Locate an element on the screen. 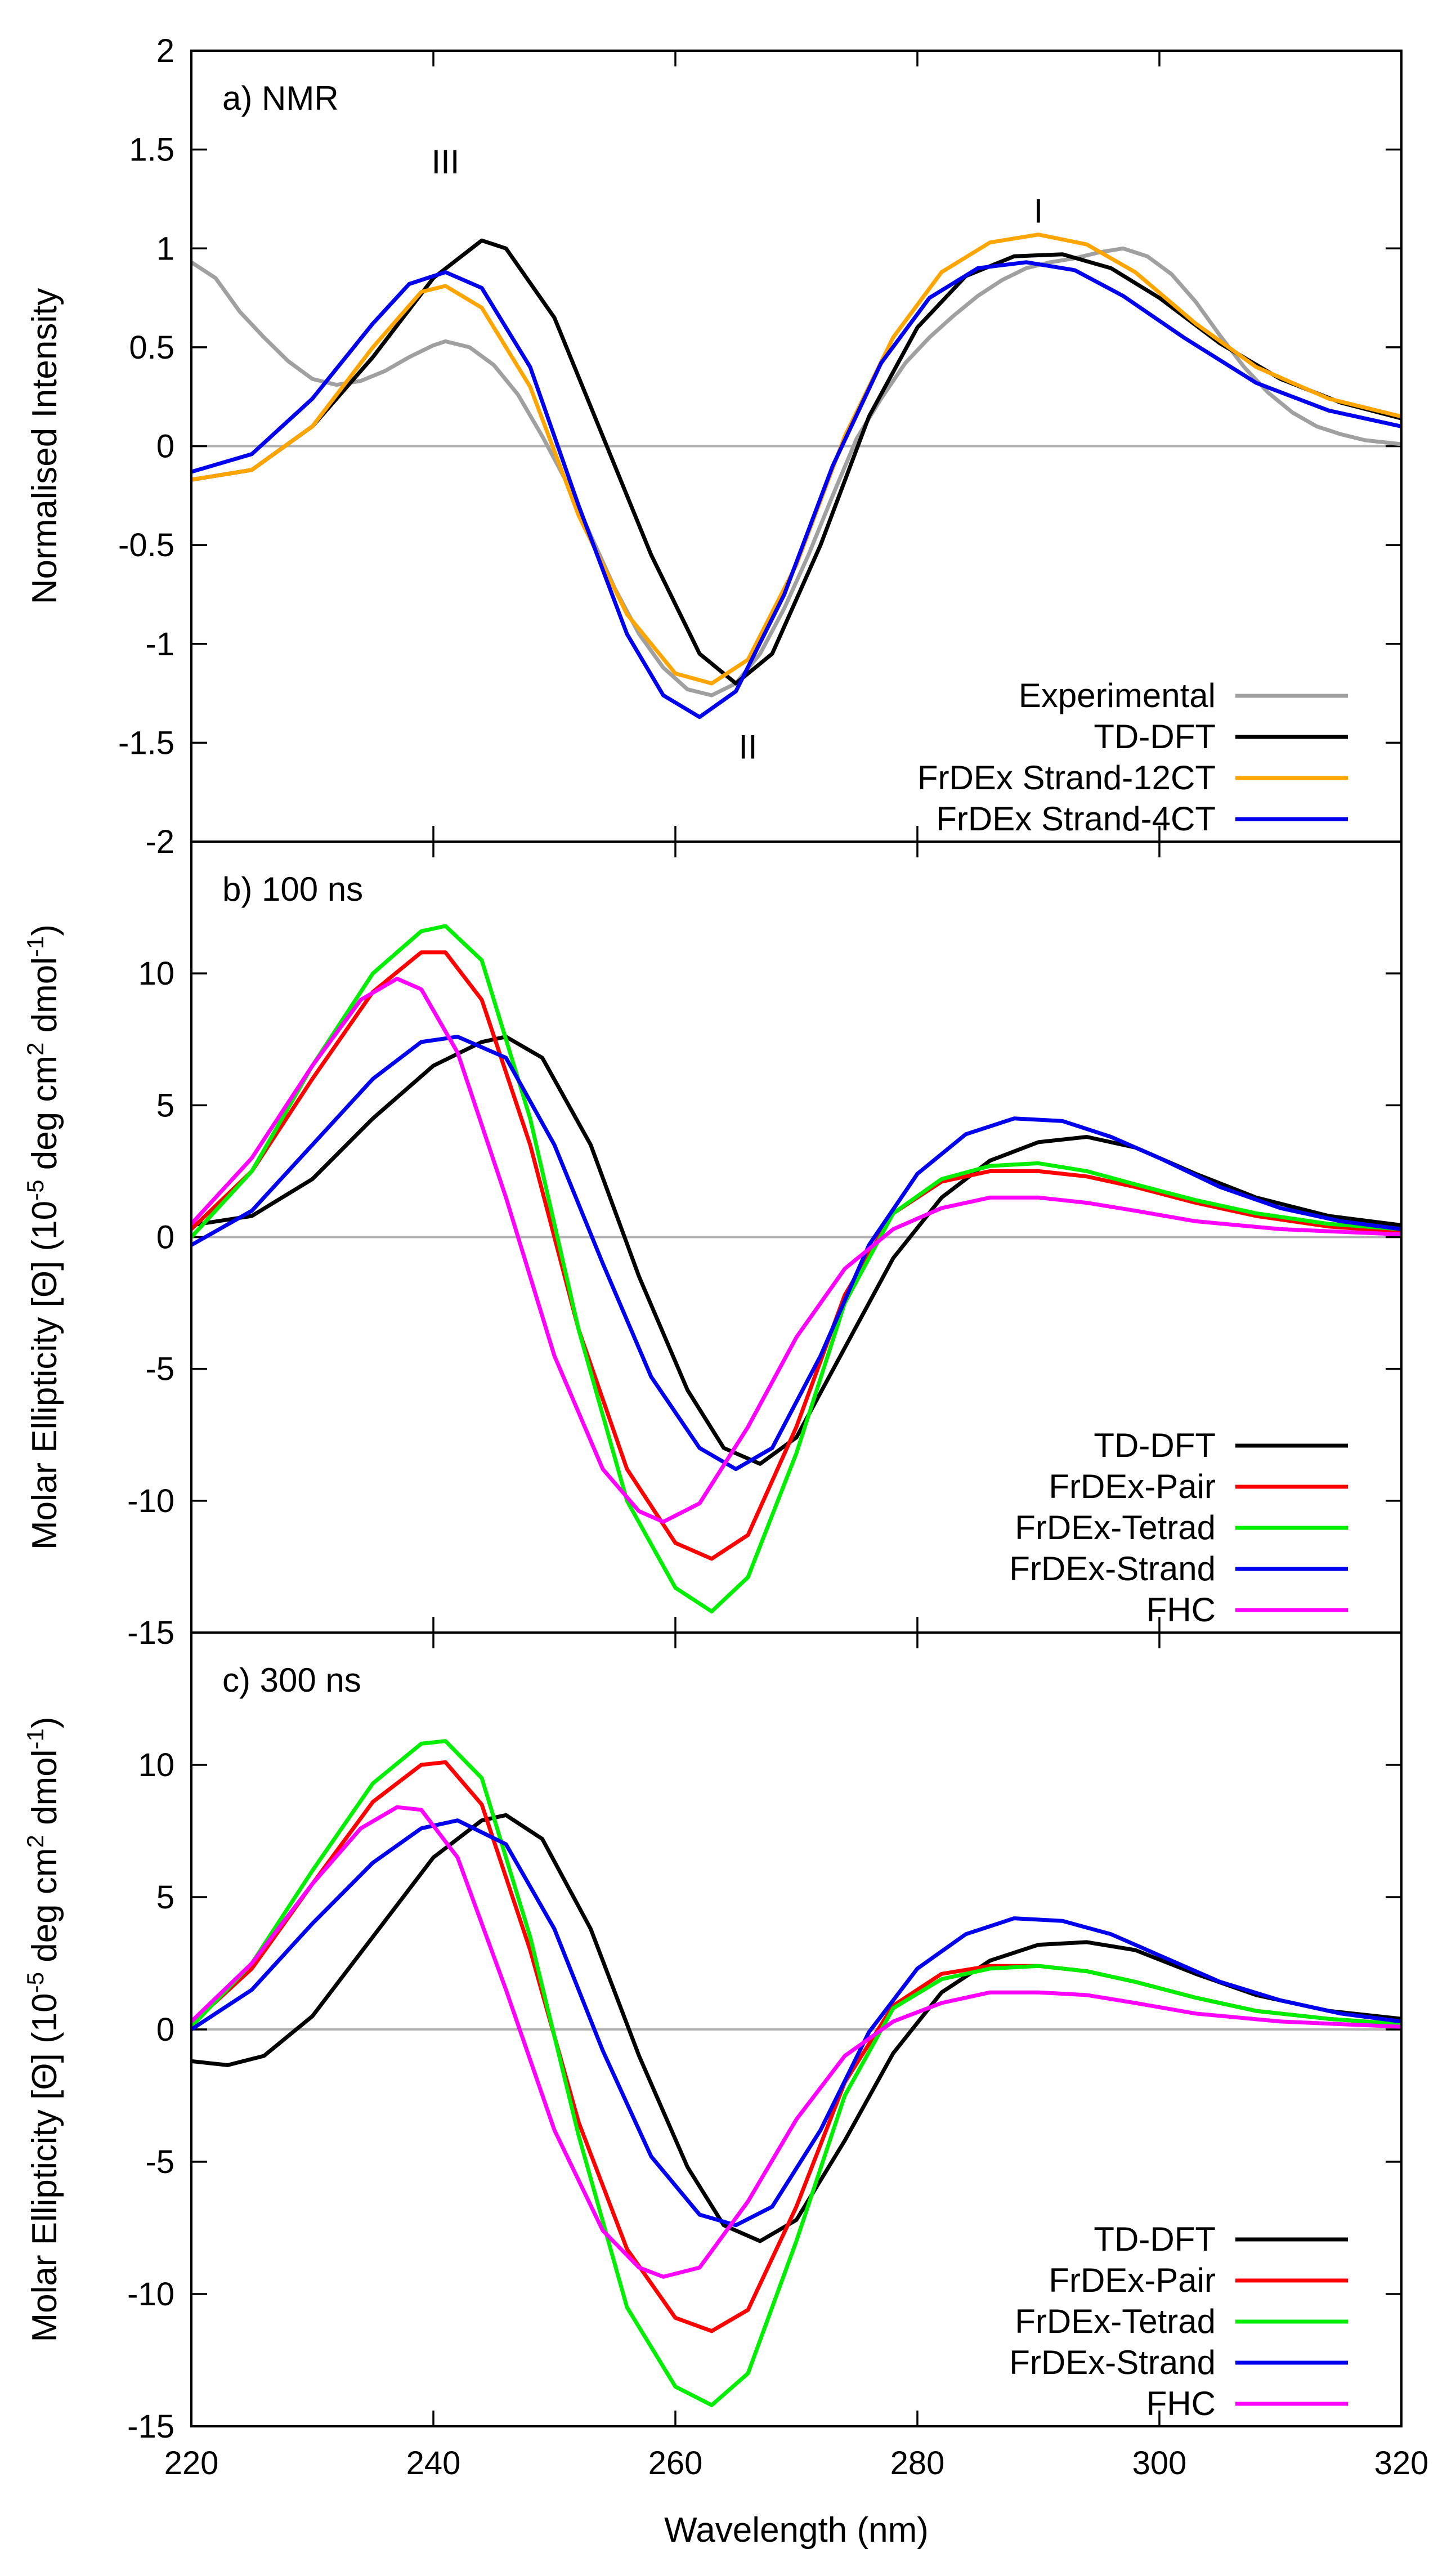  series-line-frdex-strand-12ct is located at coordinates (796, 459).